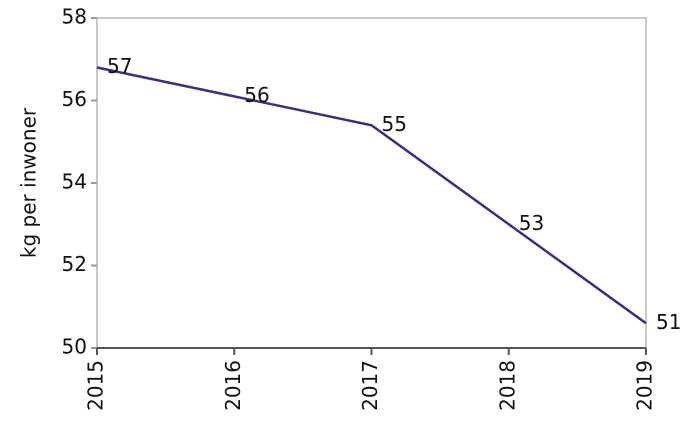 Image resolution: width=697 pixels, height=442 pixels. I want to click on y-tick-label: 50, so click(74, 347).